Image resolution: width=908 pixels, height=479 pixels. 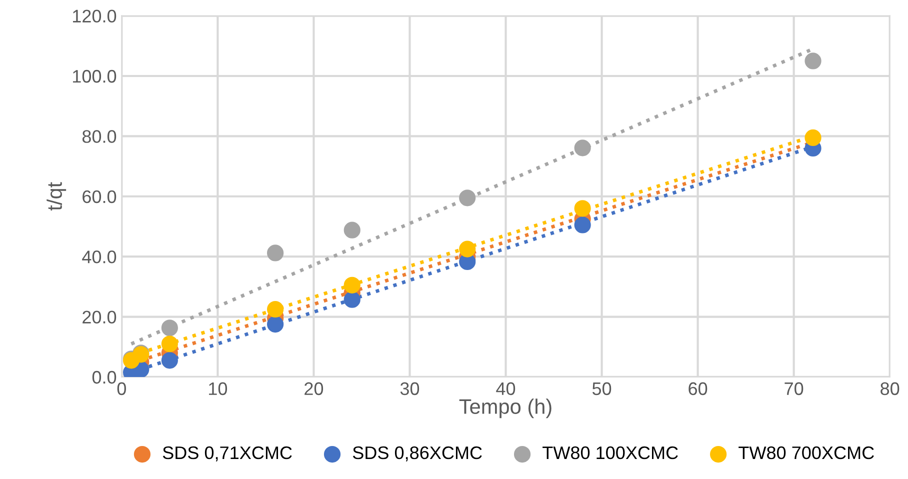 I want to click on y-tick-label: 0.0, so click(x=104, y=377).